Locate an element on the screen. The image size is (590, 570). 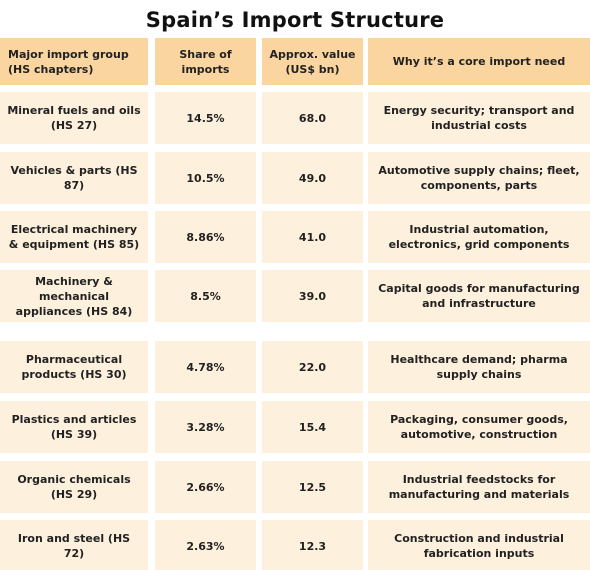
cell-group: Organic chemicals (HS 29) is located at coordinates (74, 487).